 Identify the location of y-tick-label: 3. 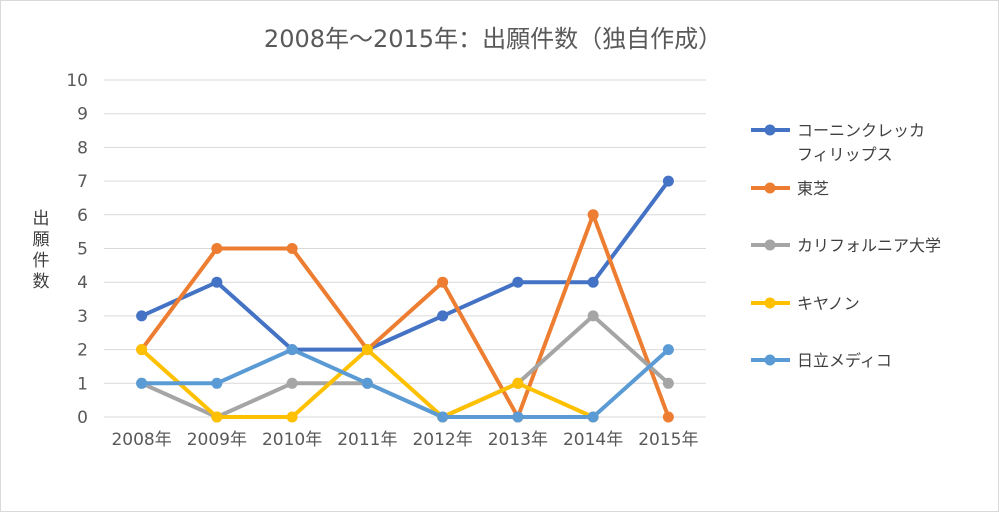
(82, 317).